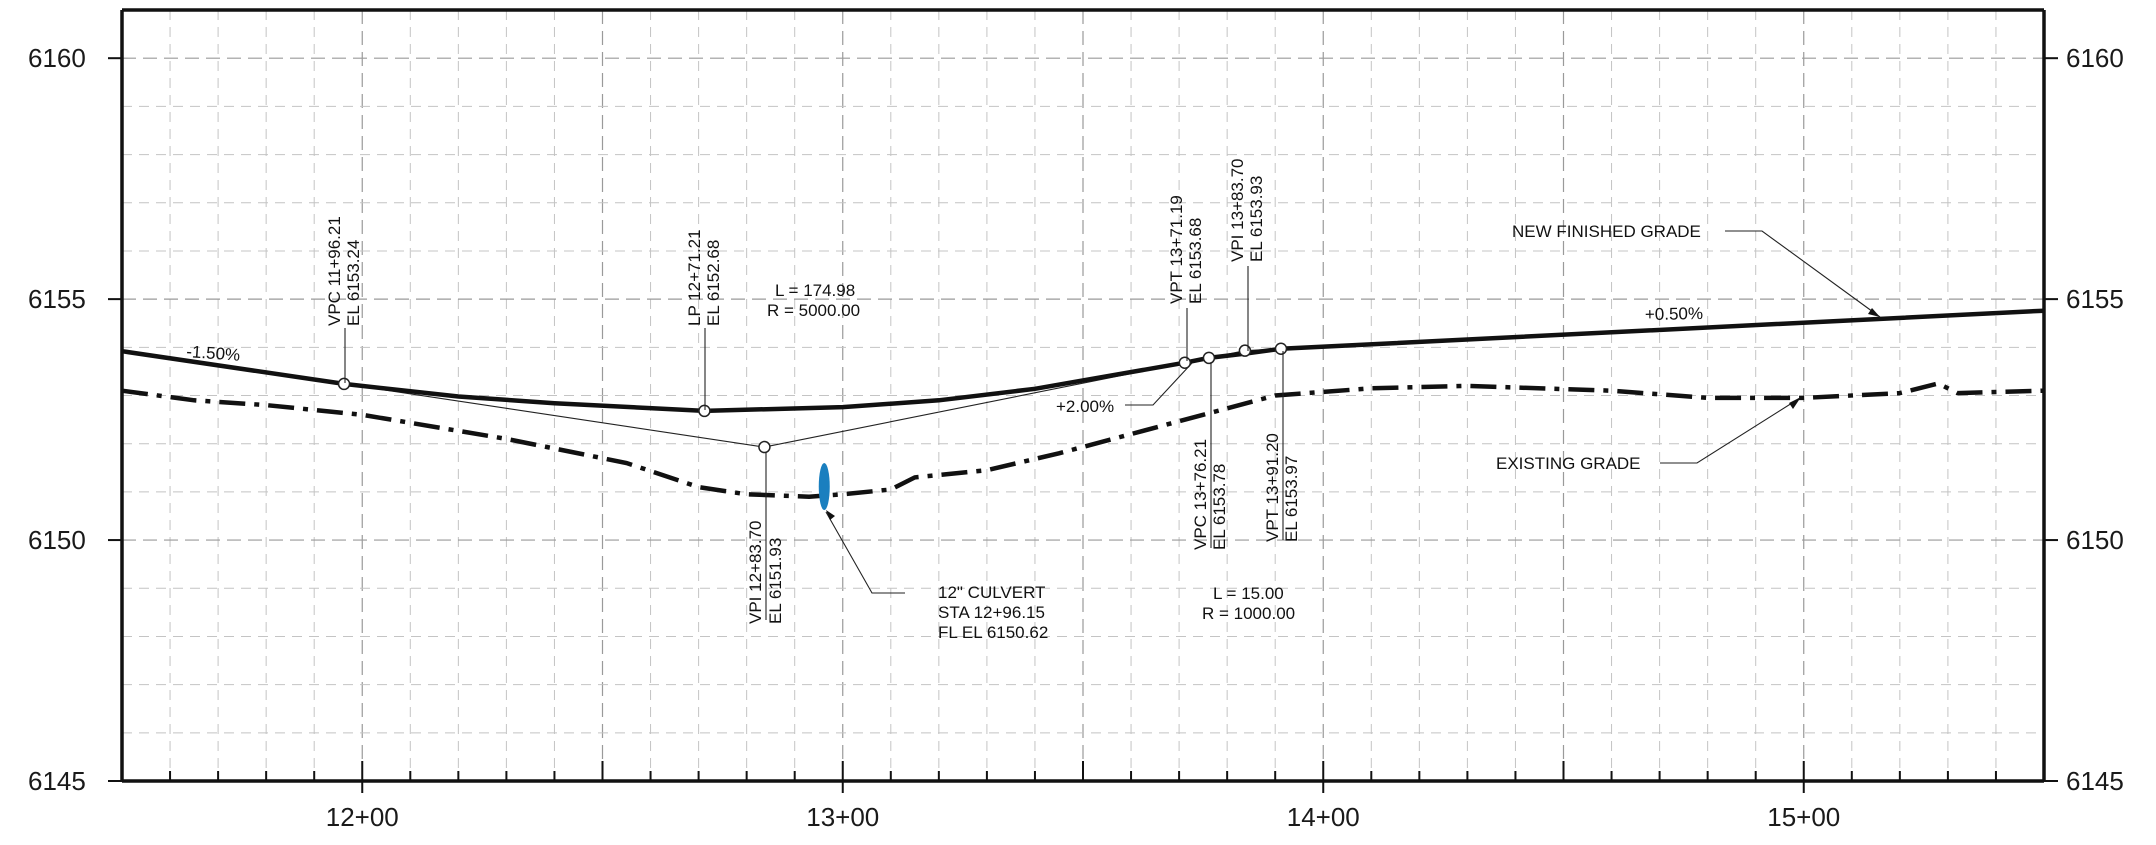 The width and height of the screenshot is (2156, 845). Describe the element at coordinates (993, 632) in the screenshot. I see `culvert-flowline-label: FL EL 6150.62` at that location.